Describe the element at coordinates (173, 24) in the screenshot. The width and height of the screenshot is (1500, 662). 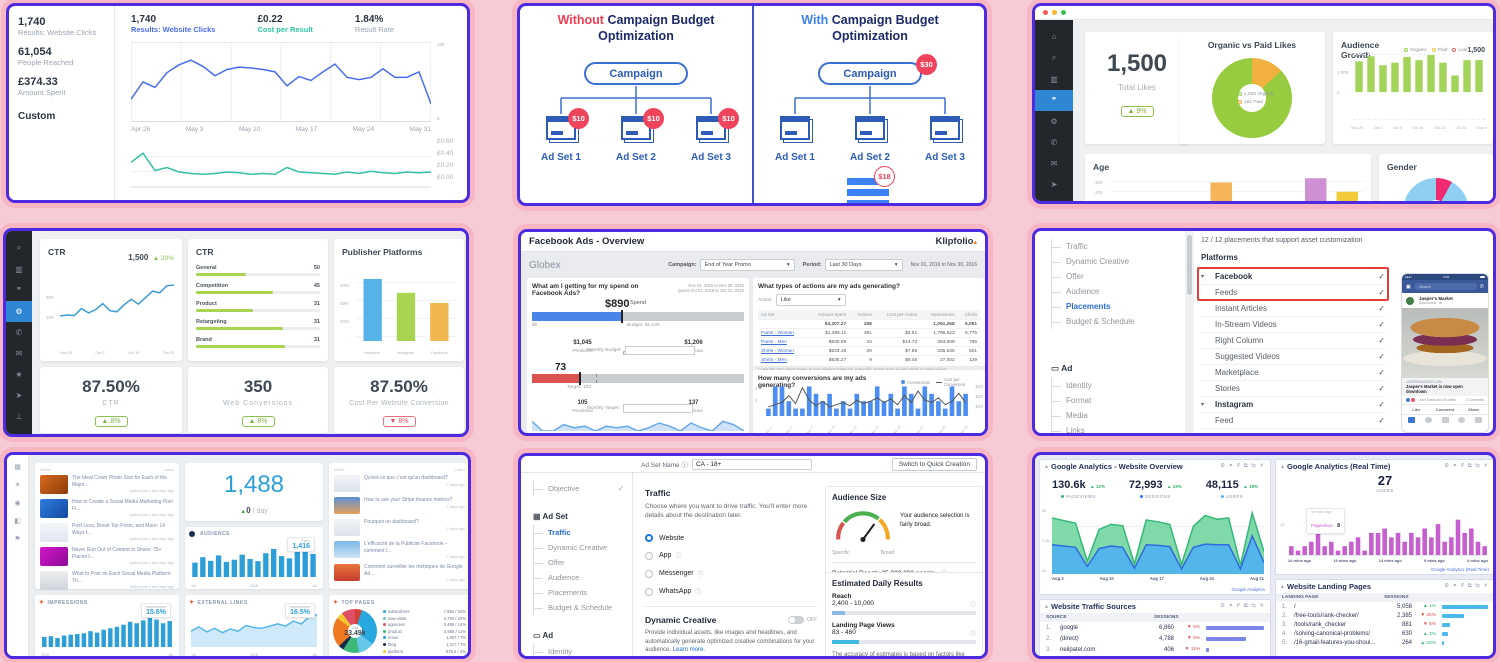
I see `metric-header: 1,740 Results: Website Clicks` at that location.